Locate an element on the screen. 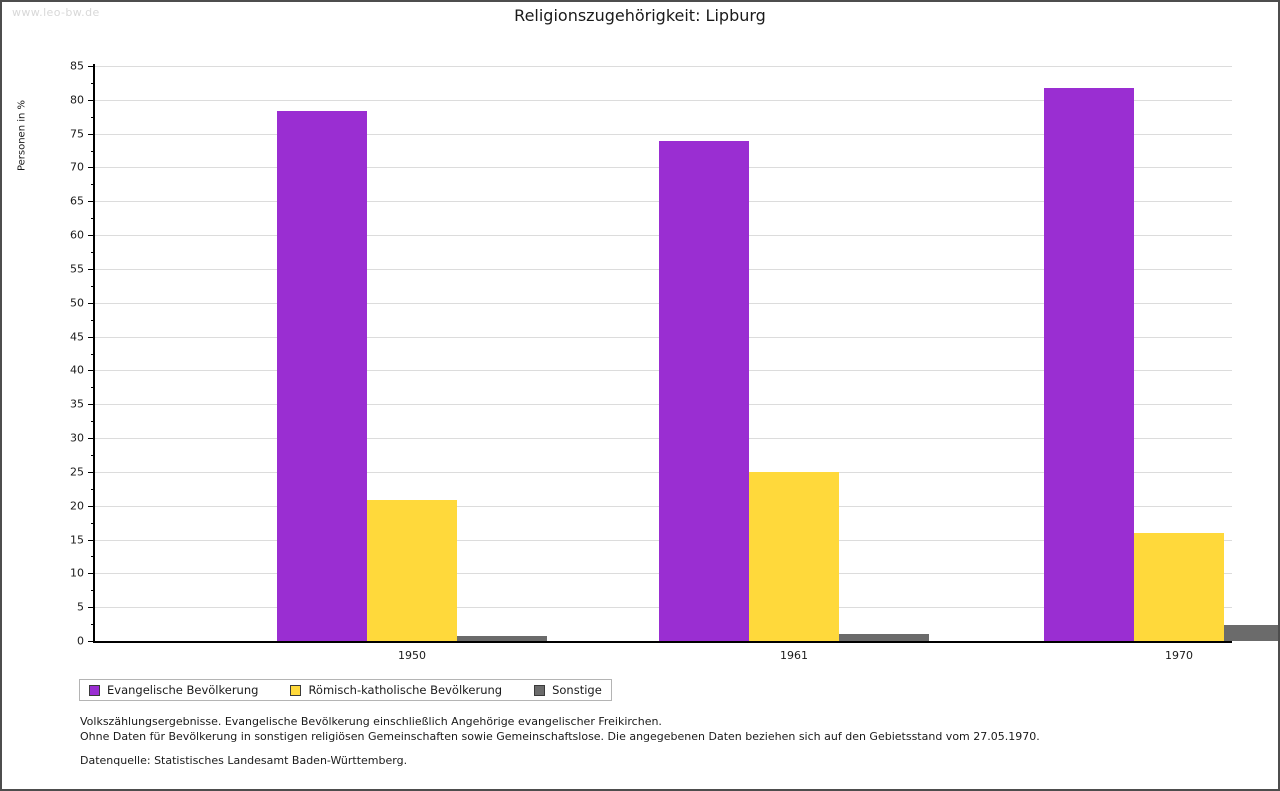 The image size is (1280, 791). y-tick-label: 5 is located at coordinates (80, 607).